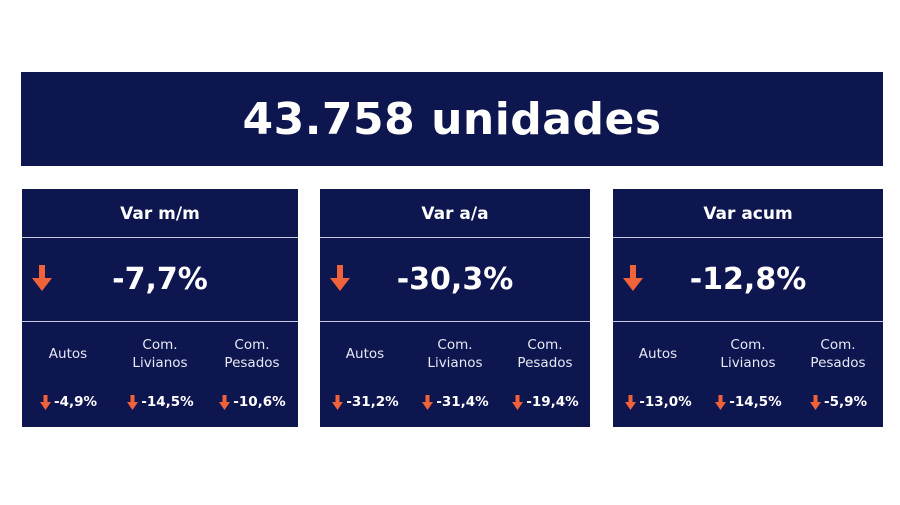 The image size is (900, 505). What do you see at coordinates (455, 213) in the screenshot?
I see `panel-title: Var a/a` at bounding box center [455, 213].